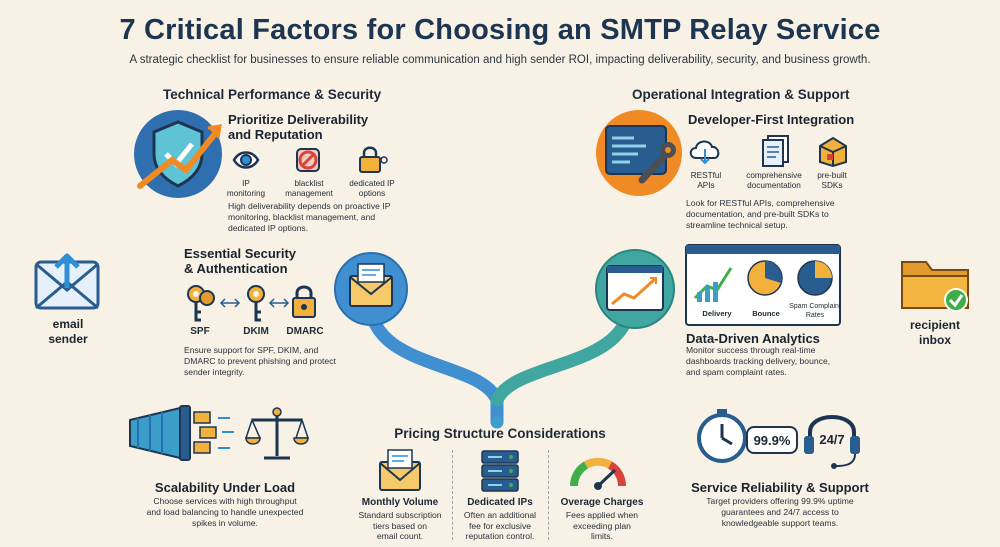 The image size is (1000, 547). Describe the element at coordinates (200, 331) in the screenshot. I see `security-item-spf: SPF` at that location.